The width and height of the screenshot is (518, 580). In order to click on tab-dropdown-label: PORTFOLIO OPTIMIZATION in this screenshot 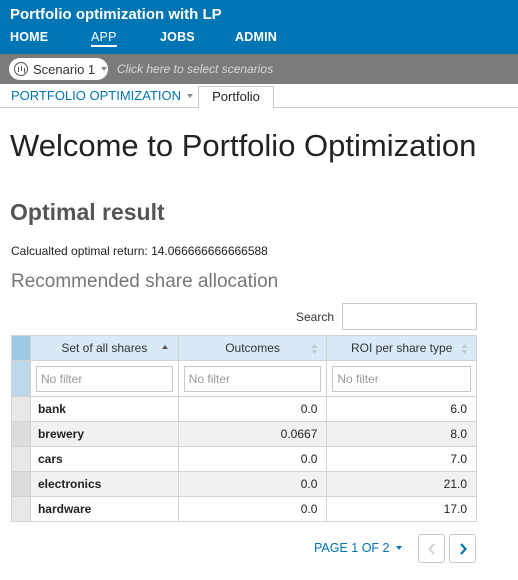, I will do `click(96, 95)`.